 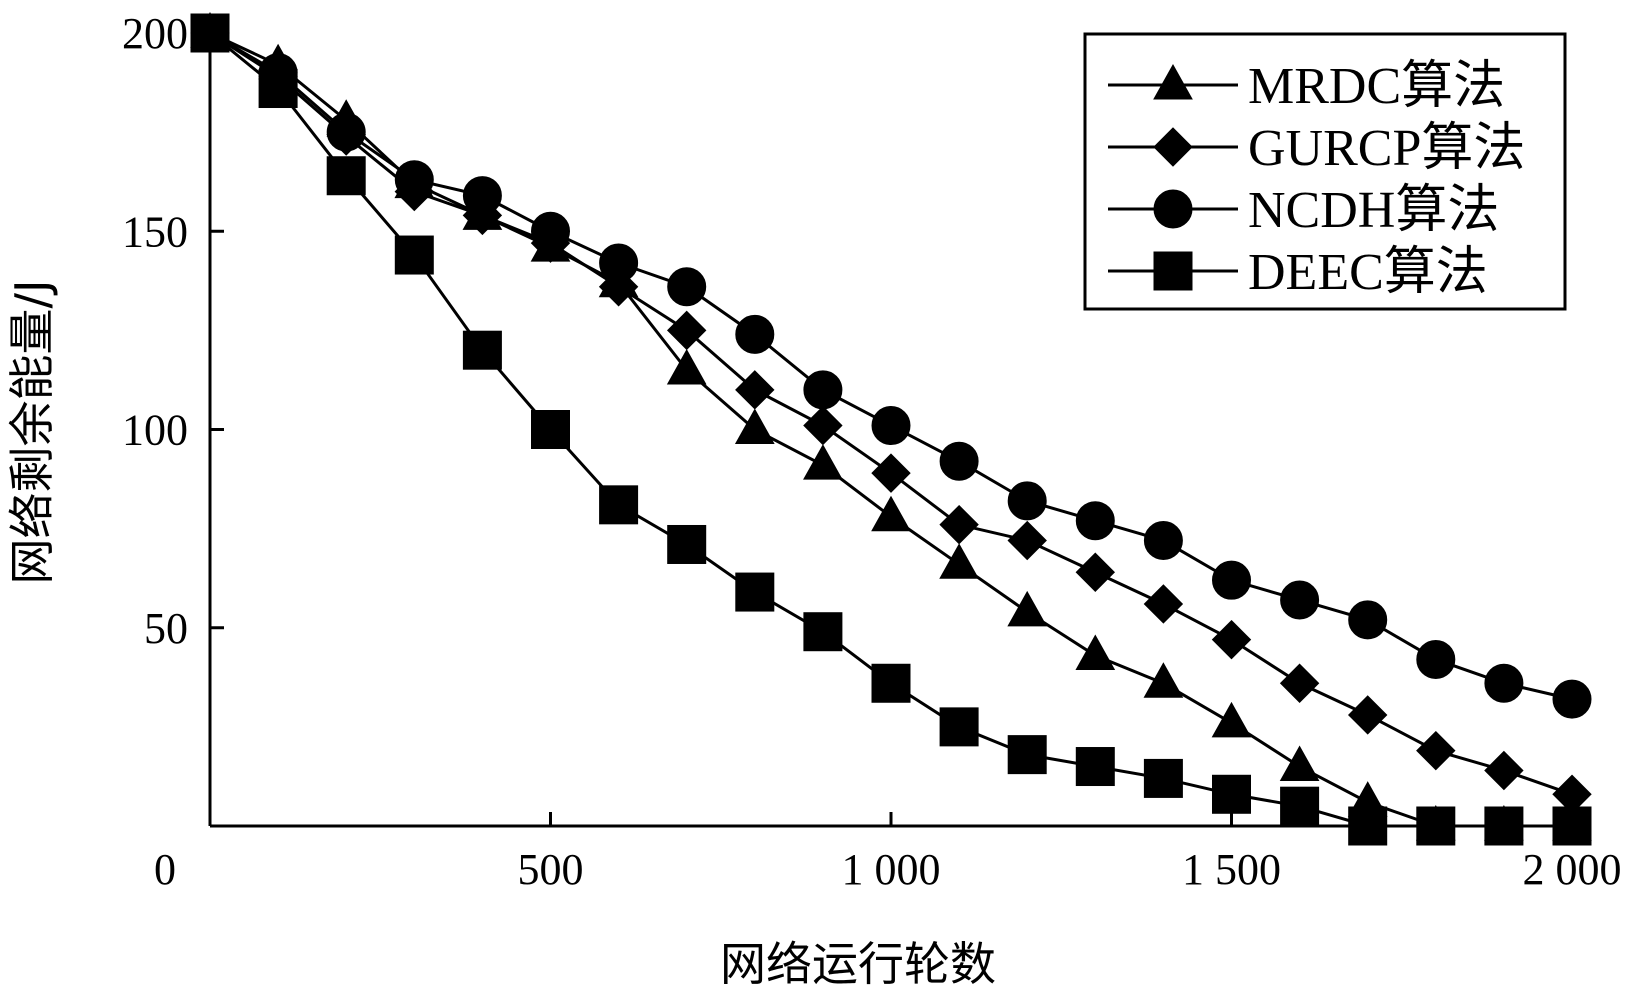 I want to click on legend-marker-circle, so click(x=1173, y=209).